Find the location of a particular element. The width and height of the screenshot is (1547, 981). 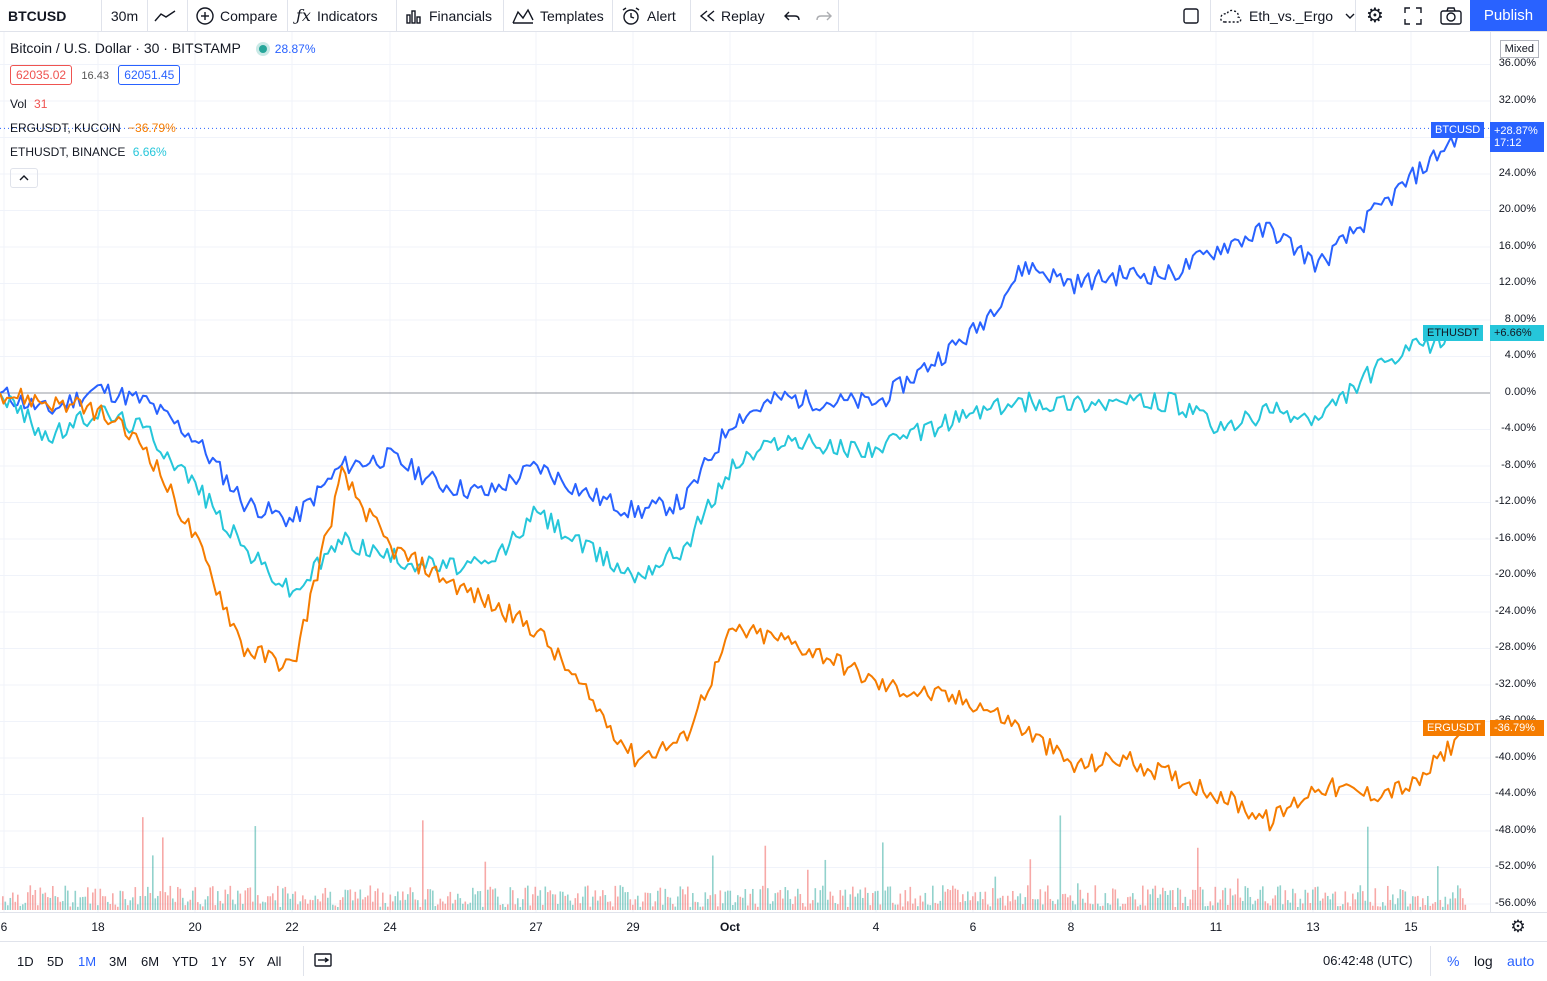

auto-scale-toggle: auto is located at coordinates (1521, 961).